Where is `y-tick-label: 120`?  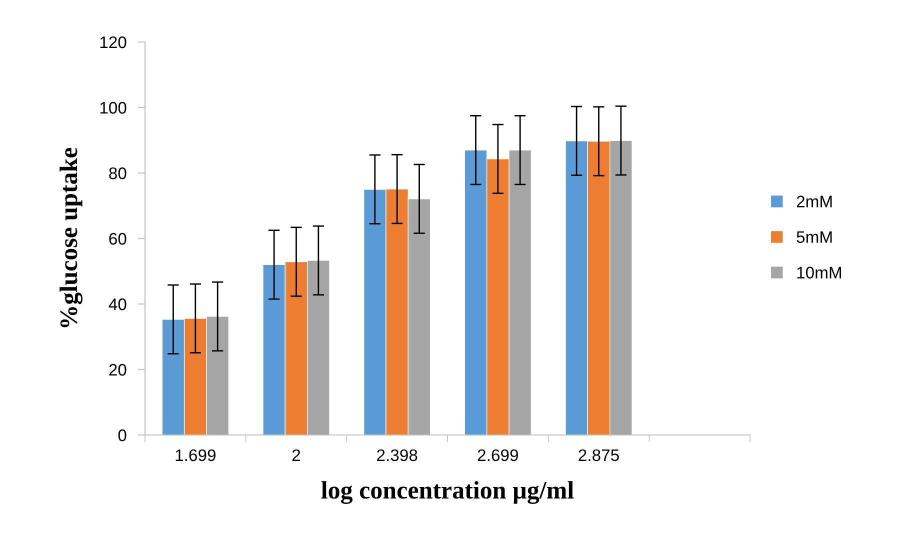 y-tick-label: 120 is located at coordinates (113, 42).